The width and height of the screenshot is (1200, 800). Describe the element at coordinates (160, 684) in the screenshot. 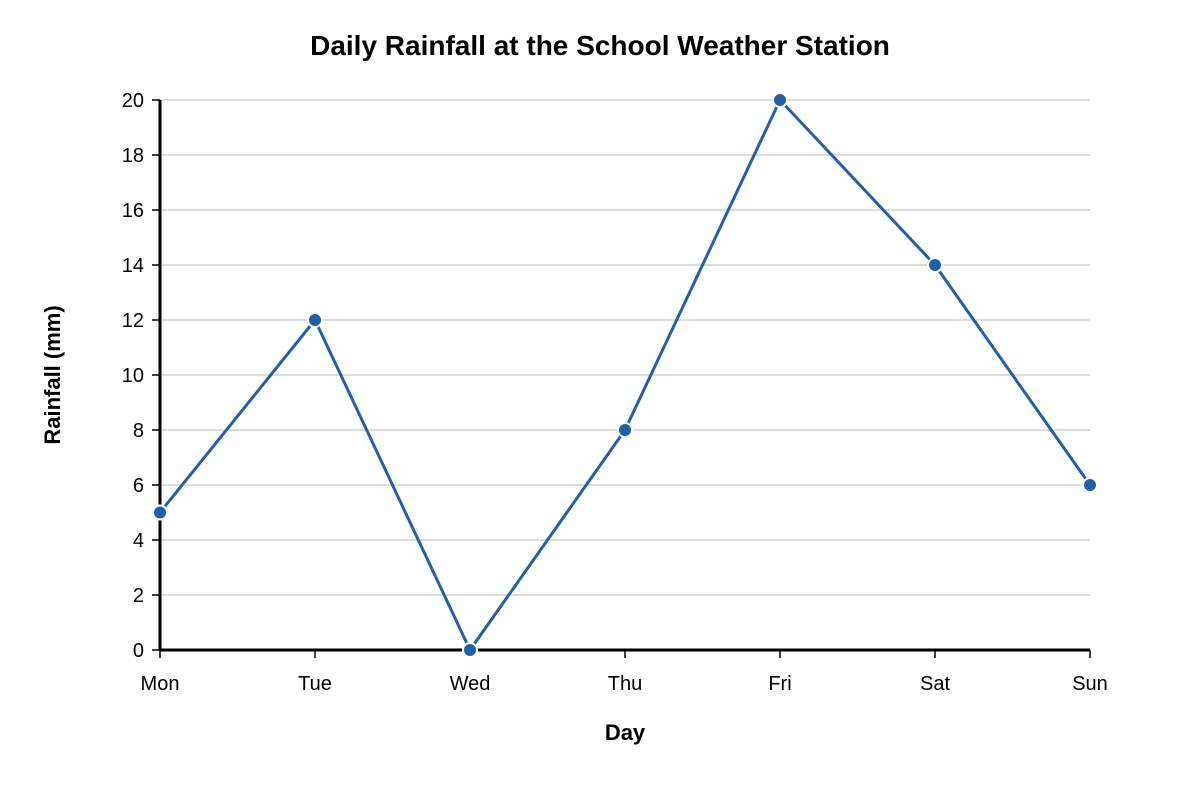

I see `x-tick-label: Mon` at that location.